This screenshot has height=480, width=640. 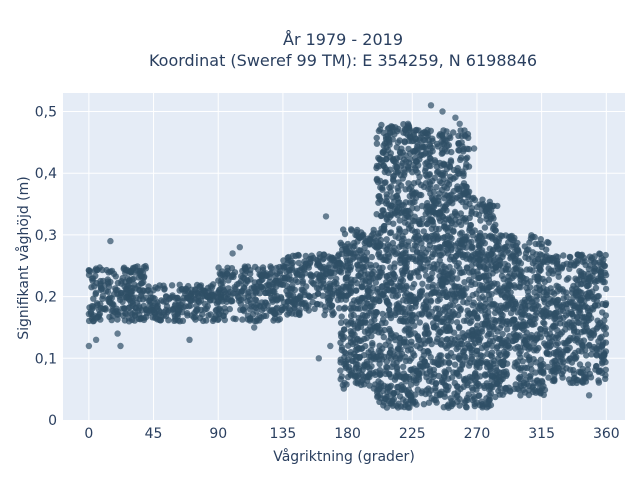 I want to click on x-tick-label: 135, so click(x=283, y=434).